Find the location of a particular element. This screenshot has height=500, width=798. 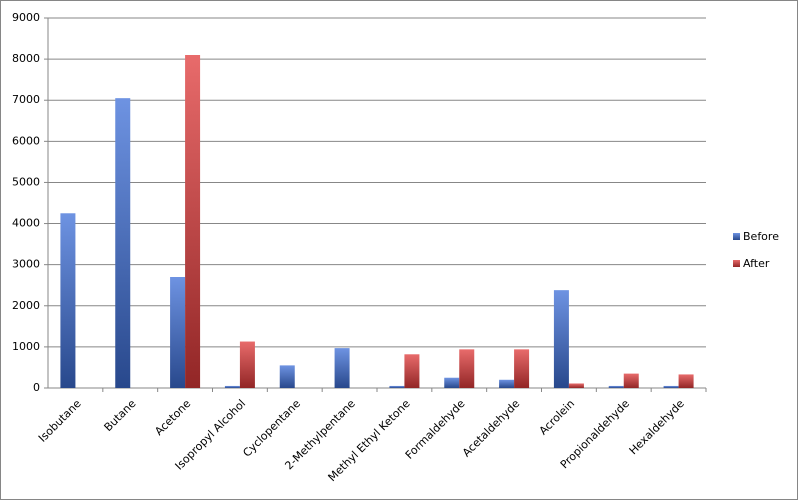

y-tick-label: 9000 is located at coordinates (26, 17).